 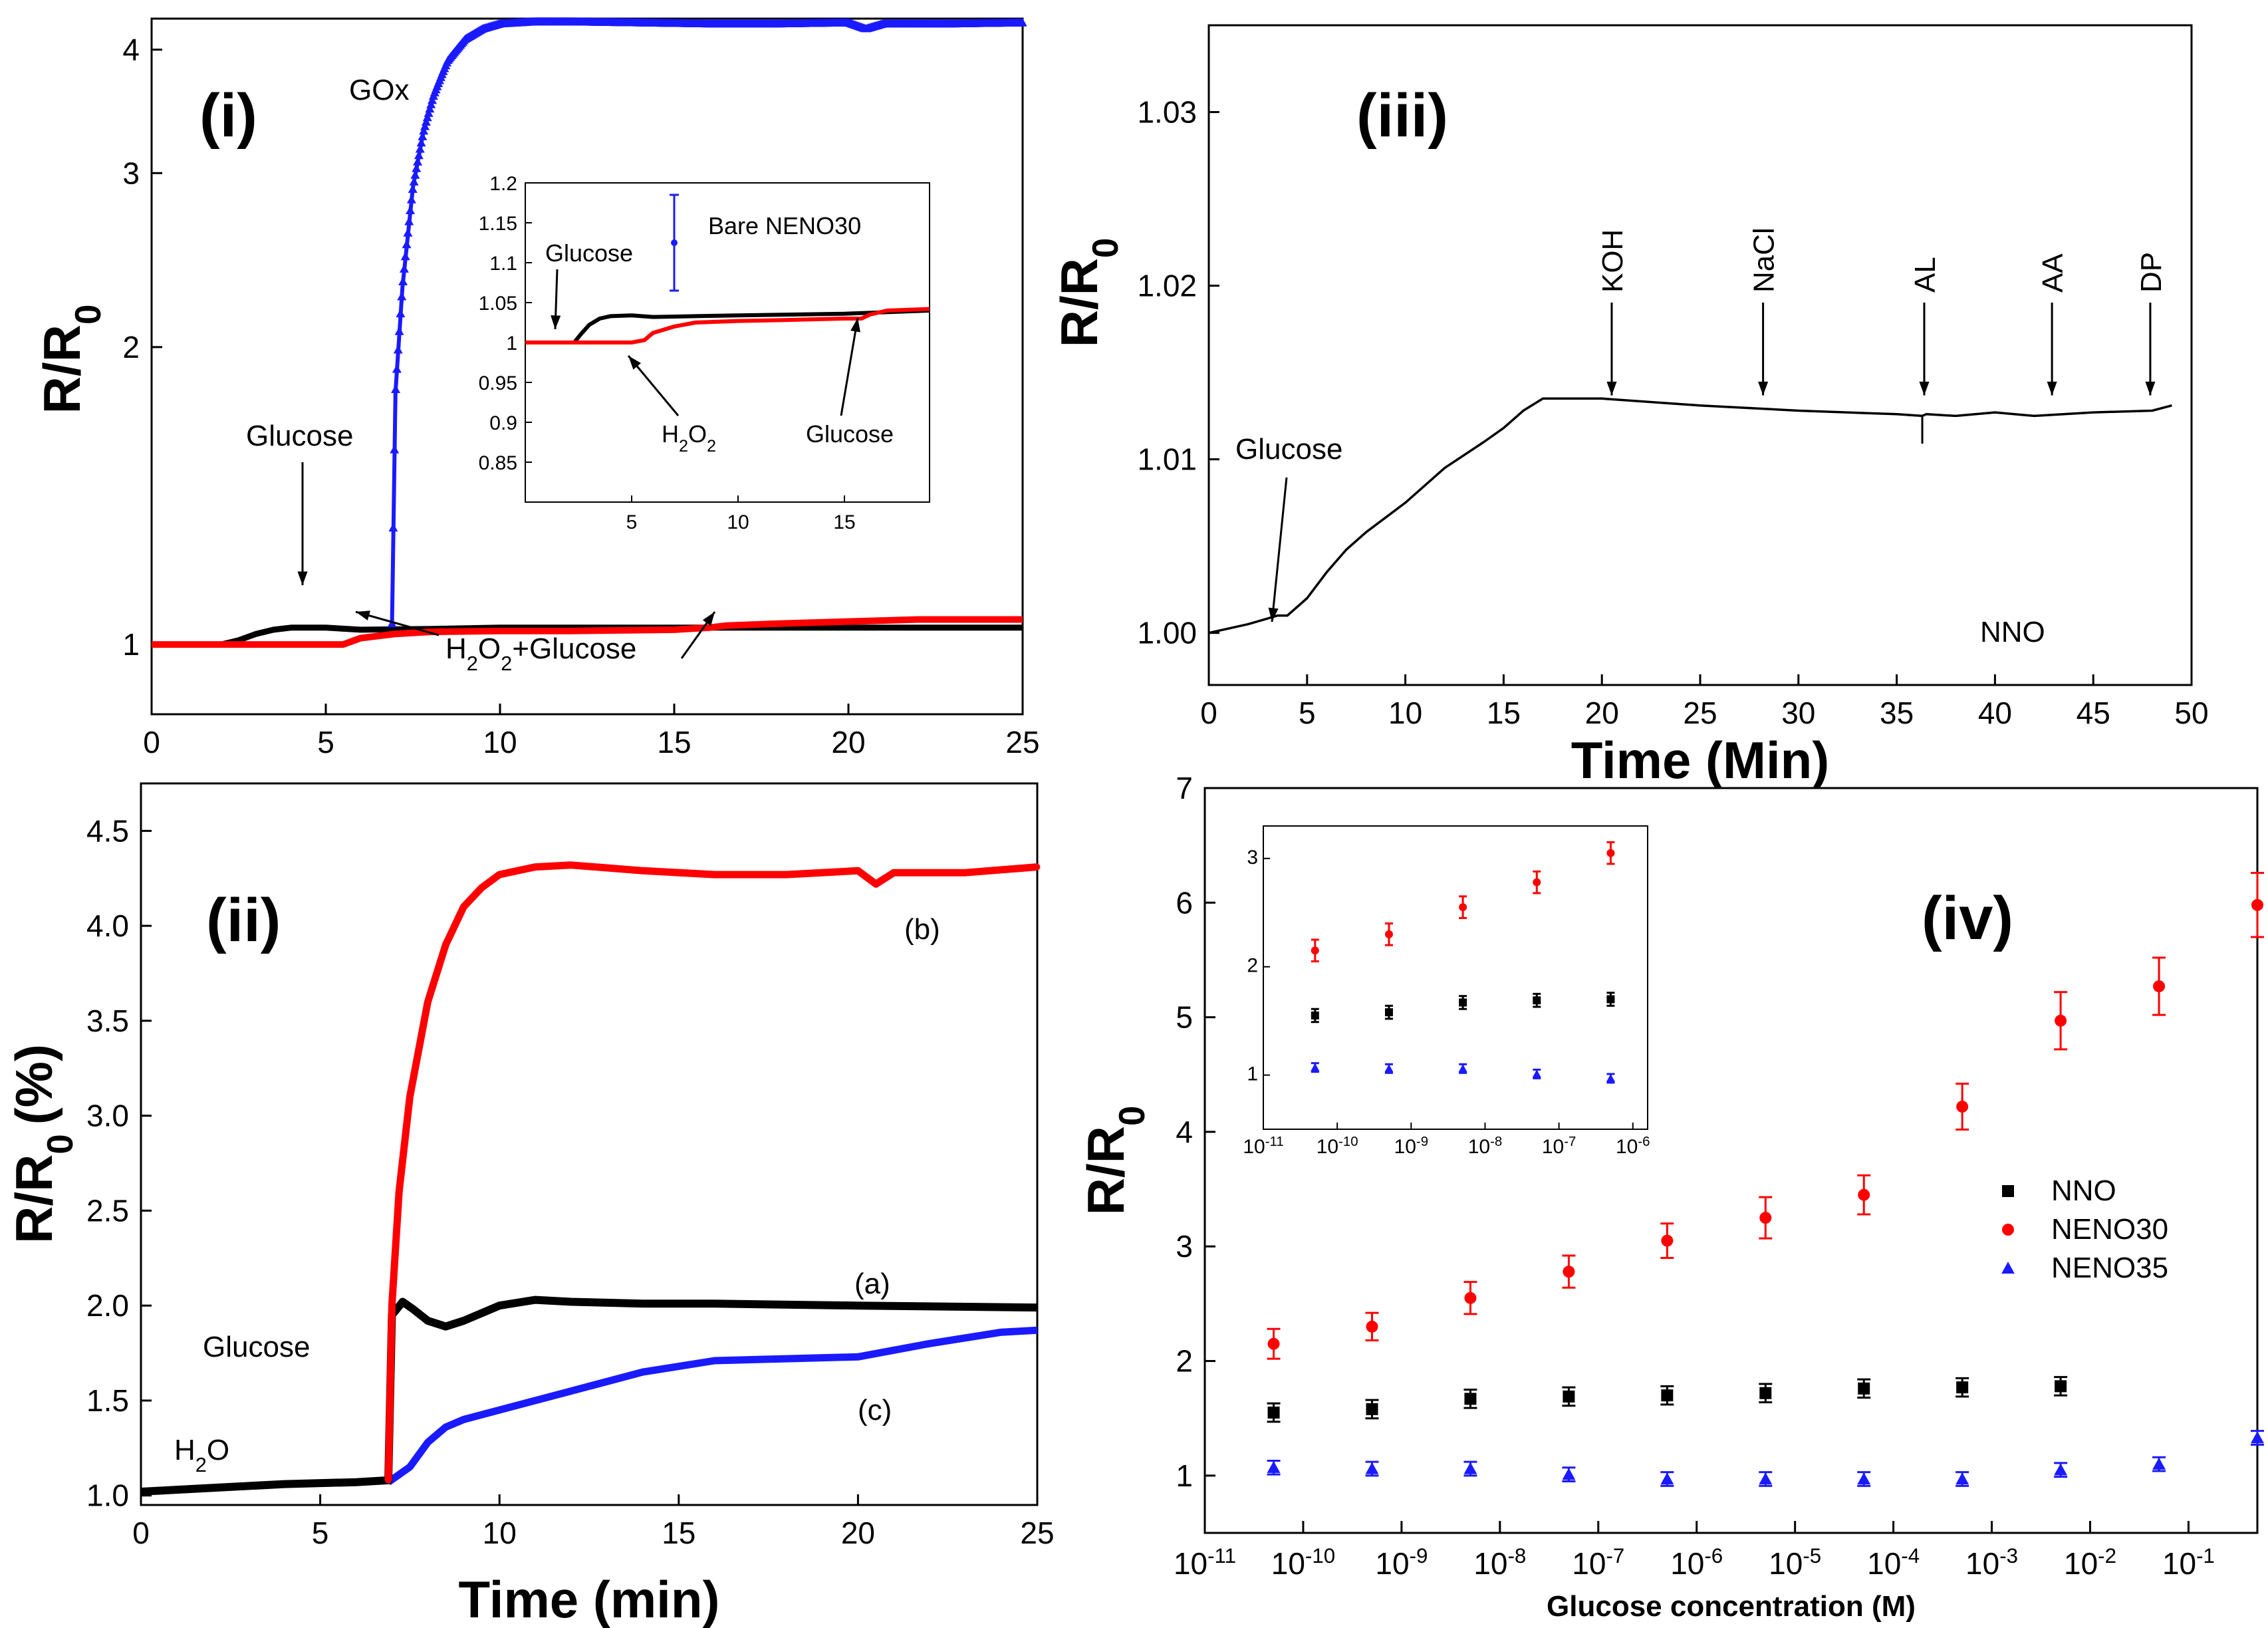 I want to click on panel-iv-xtick-label: 10⁻¹¹, so click(x=1205, y=1562).